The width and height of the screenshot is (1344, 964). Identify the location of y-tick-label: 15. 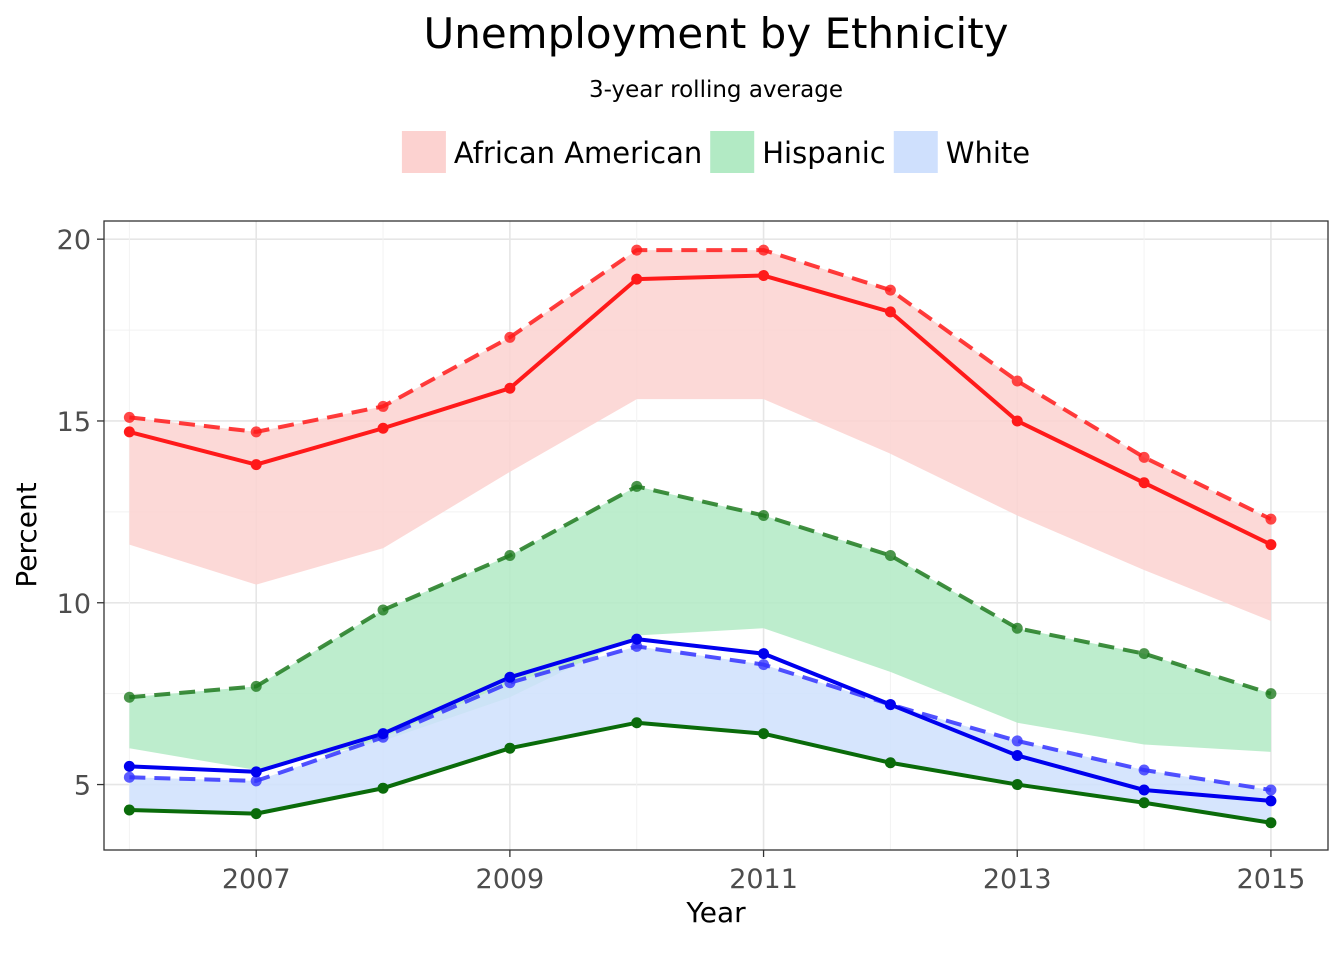
(74, 422).